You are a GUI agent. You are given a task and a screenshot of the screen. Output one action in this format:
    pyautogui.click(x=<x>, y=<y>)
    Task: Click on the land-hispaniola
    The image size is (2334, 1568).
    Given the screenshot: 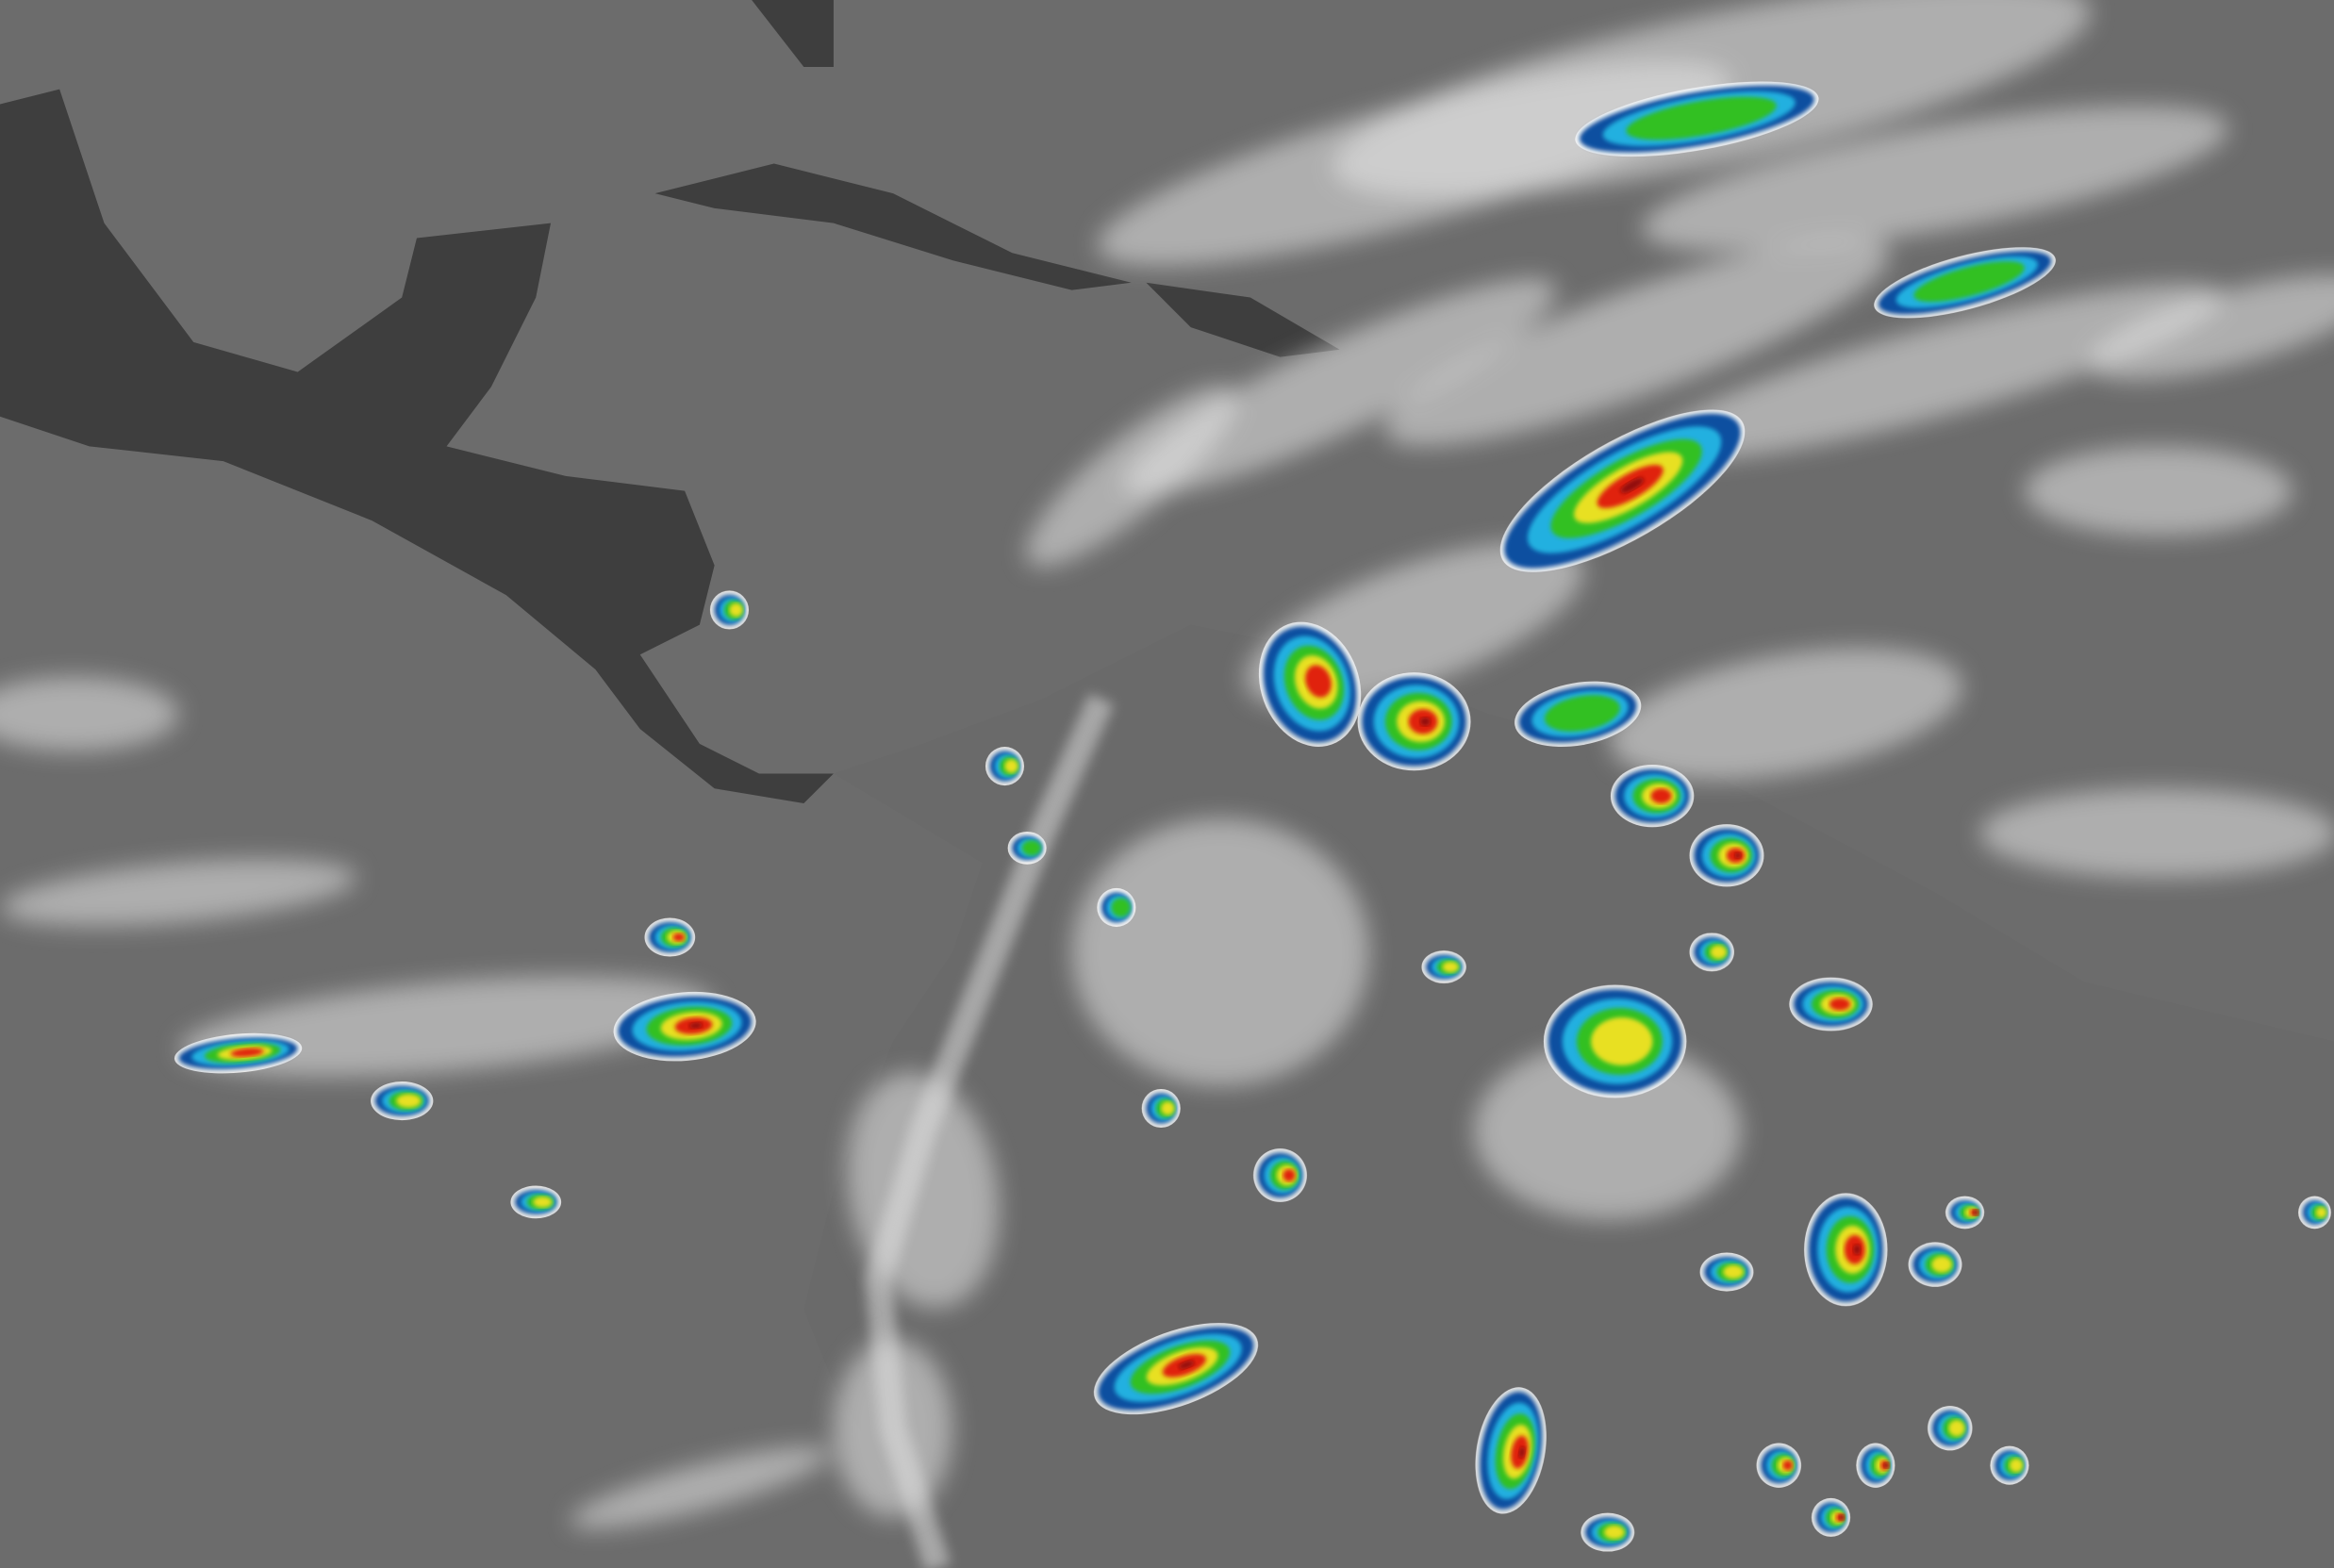 What is the action you would take?
    pyautogui.click(x=1243, y=319)
    